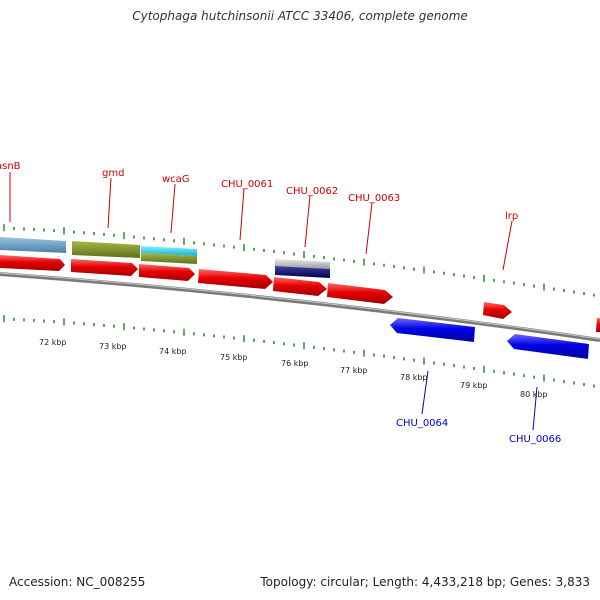 The image size is (600, 600). Describe the element at coordinates (489, 338) in the screenshot. I see `minus-strand-genes` at that location.